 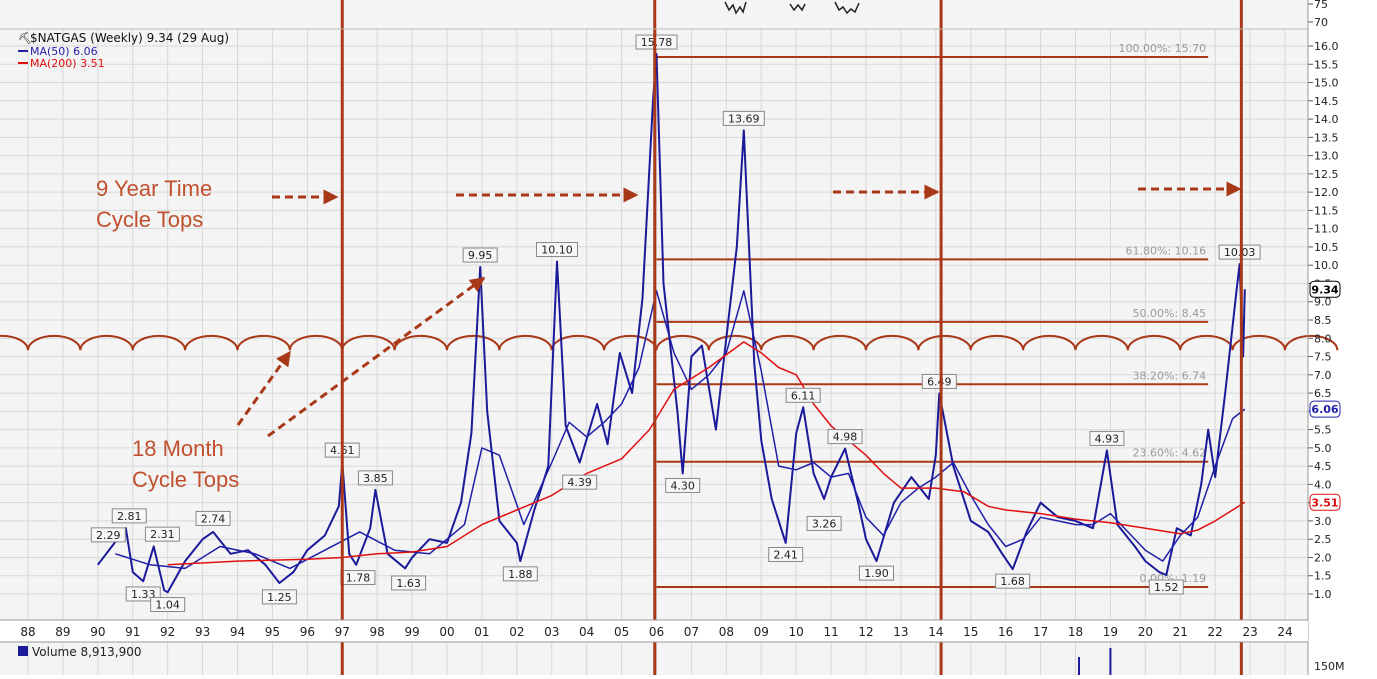 What do you see at coordinates (1323, 521) in the screenshot?
I see `y-tick-label: 3.0` at bounding box center [1323, 521].